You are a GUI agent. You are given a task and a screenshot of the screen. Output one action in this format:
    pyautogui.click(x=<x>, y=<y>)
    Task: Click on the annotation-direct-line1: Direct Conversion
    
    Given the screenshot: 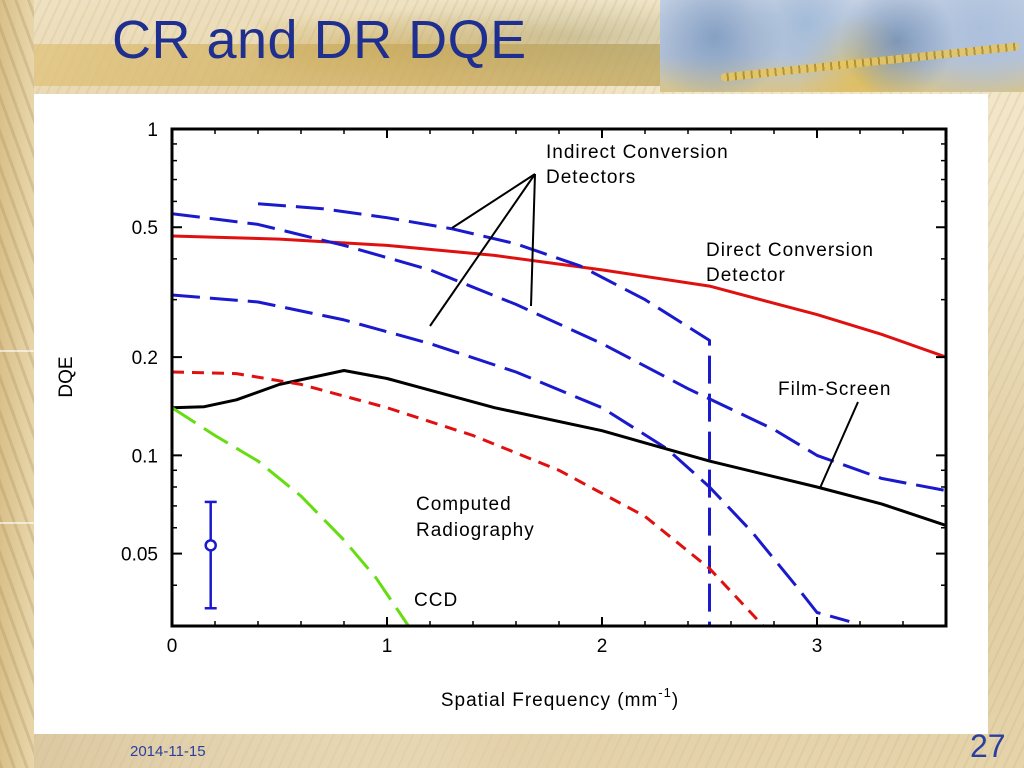 What is the action you would take?
    pyautogui.click(x=790, y=250)
    